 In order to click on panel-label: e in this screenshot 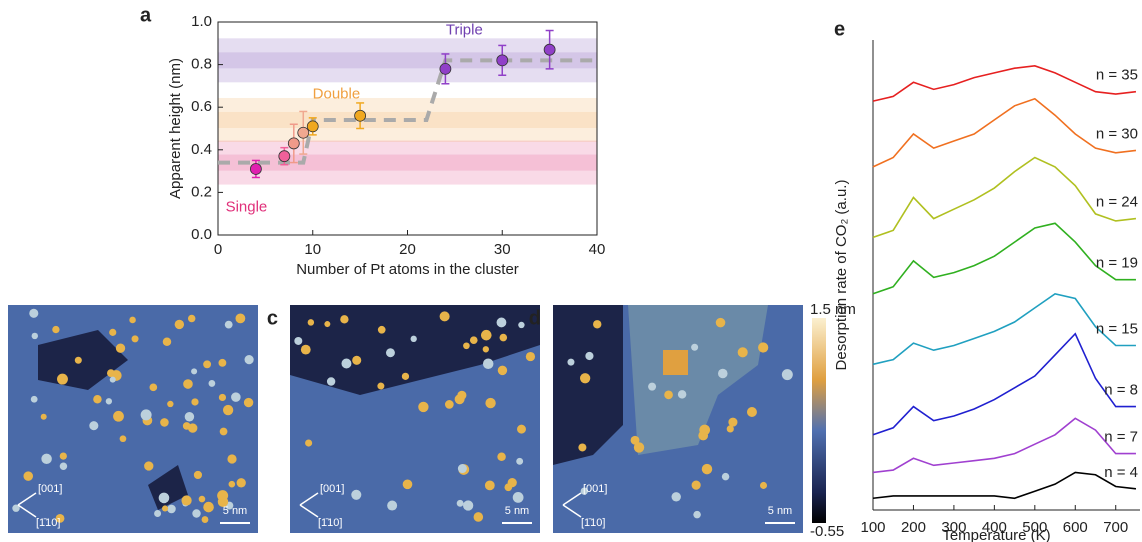, I will do `click(839, 29)`.